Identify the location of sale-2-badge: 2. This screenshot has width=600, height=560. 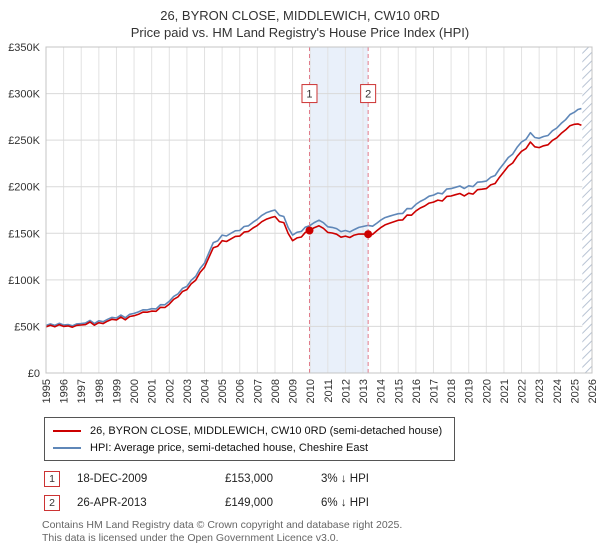
(52, 503).